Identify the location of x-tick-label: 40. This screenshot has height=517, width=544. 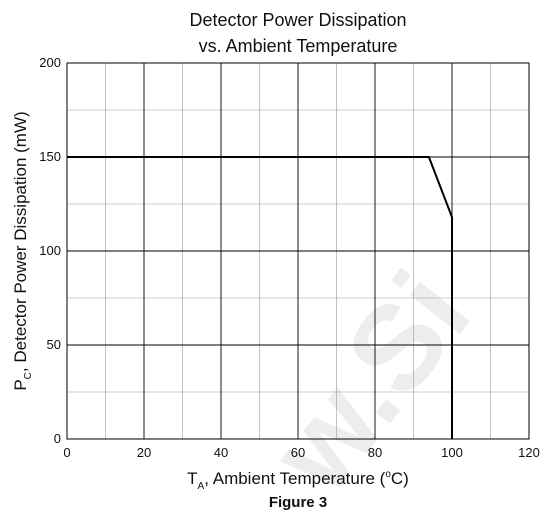
(221, 452).